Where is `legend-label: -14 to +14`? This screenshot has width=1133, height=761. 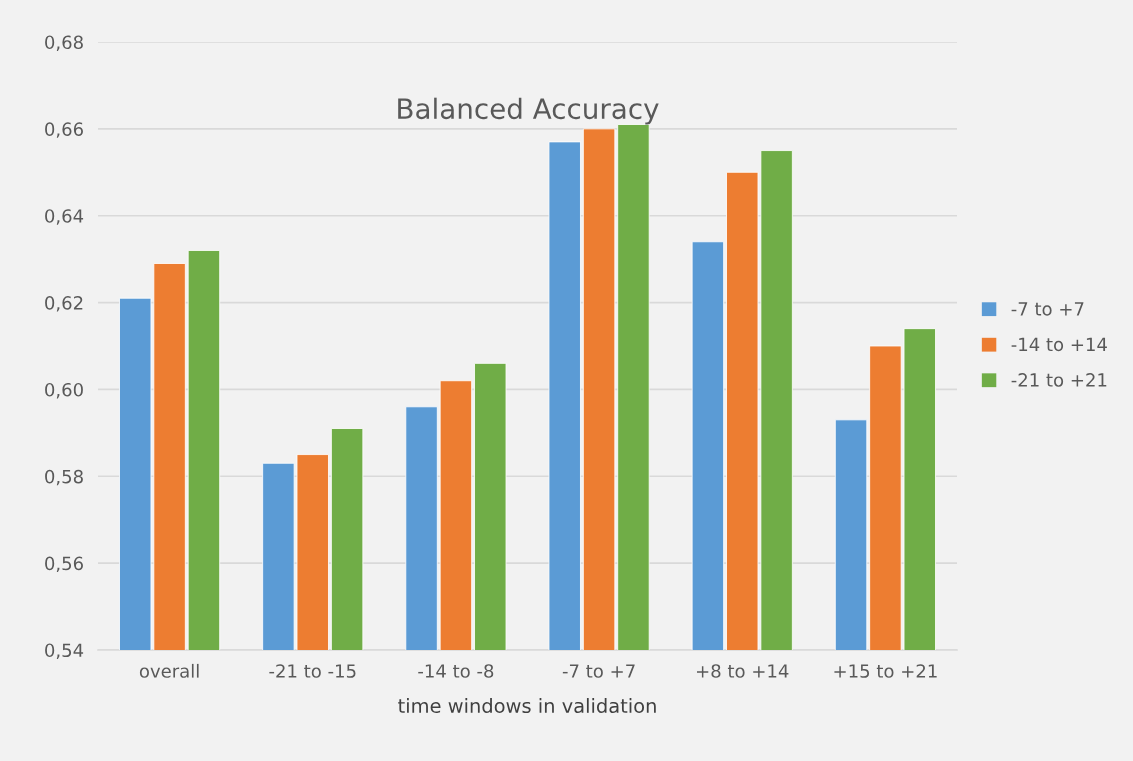 legend-label: -14 to +14 is located at coordinates (1059, 344).